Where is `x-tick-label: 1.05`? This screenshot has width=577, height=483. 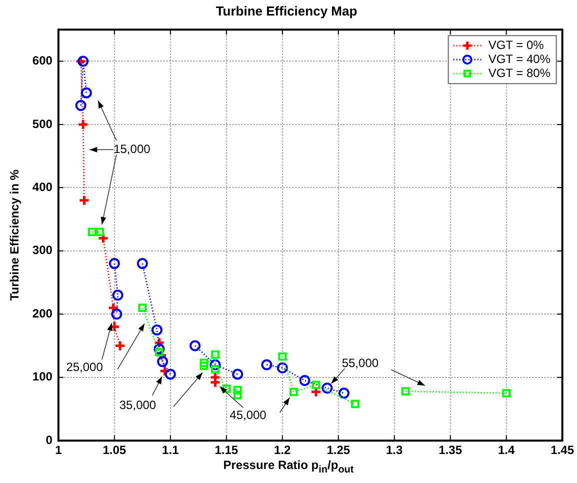
x-tick-label: 1.05 is located at coordinates (114, 450).